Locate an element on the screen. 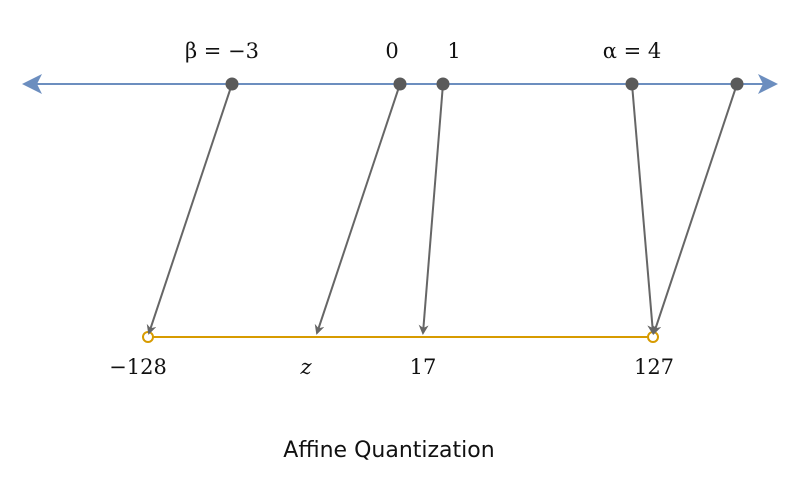 The width and height of the screenshot is (800, 484). point-one is located at coordinates (443, 84).